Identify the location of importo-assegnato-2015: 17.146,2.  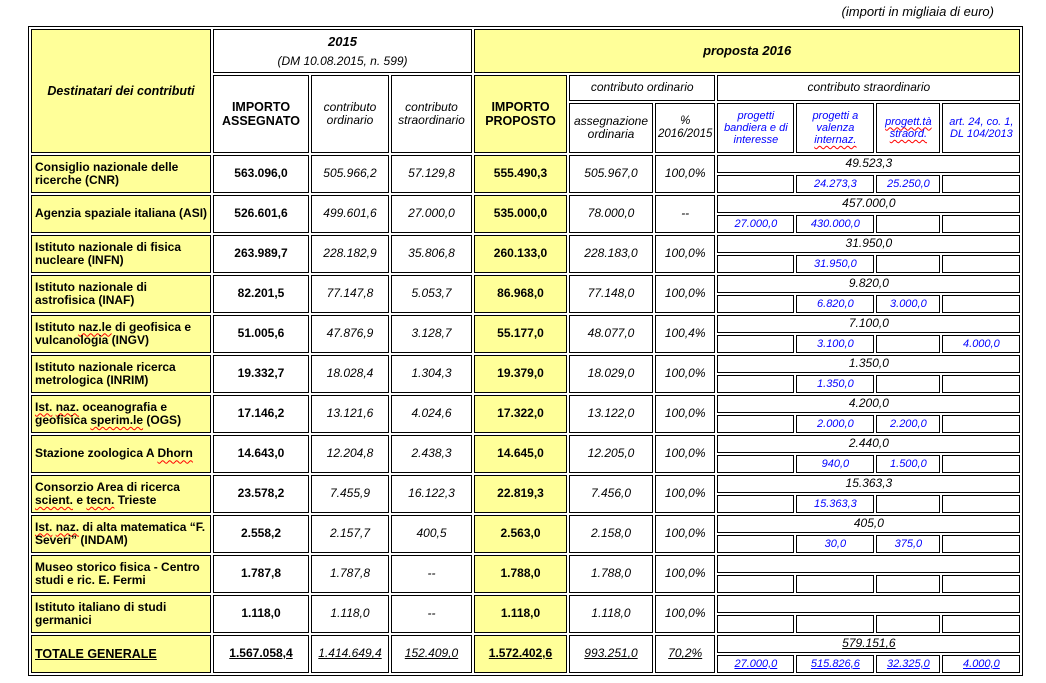
(261, 414).